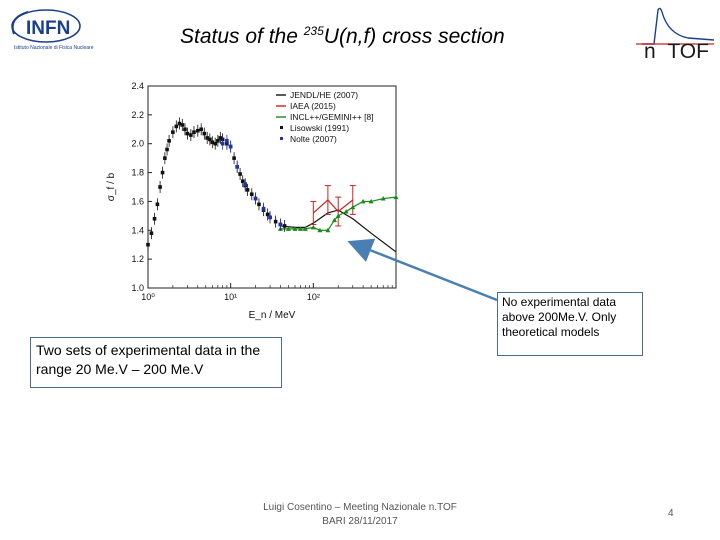 The width and height of the screenshot is (720, 540). What do you see at coordinates (313, 31) in the screenshot?
I see `title-isotope: 235` at bounding box center [313, 31].